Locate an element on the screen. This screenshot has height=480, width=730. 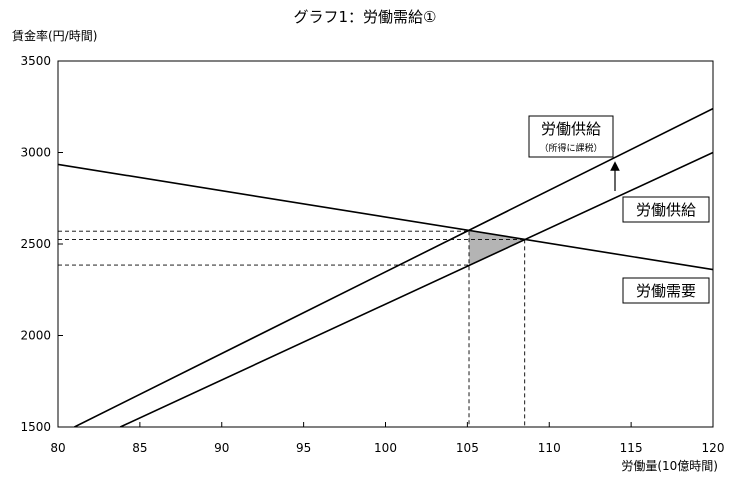
y-tick-label: 2500 is located at coordinates (35, 244).